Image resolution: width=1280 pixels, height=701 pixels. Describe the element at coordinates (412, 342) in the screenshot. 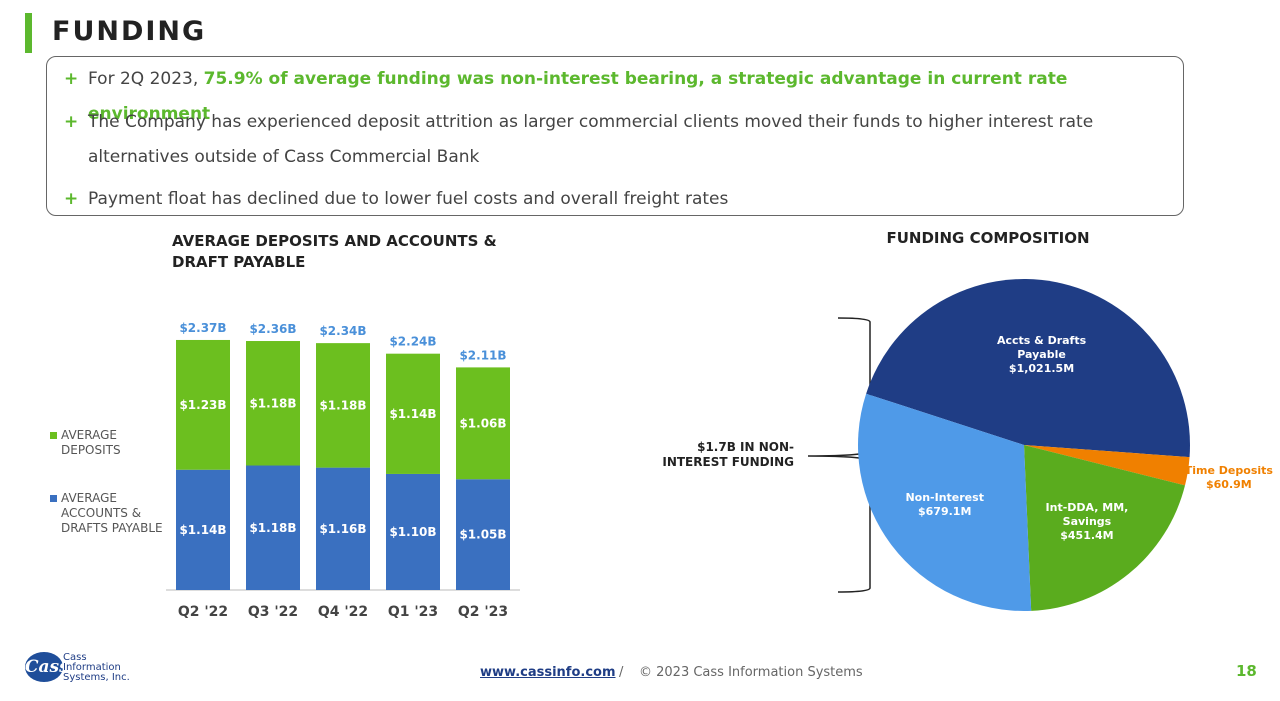

I see `total-label: $2.24B` at that location.